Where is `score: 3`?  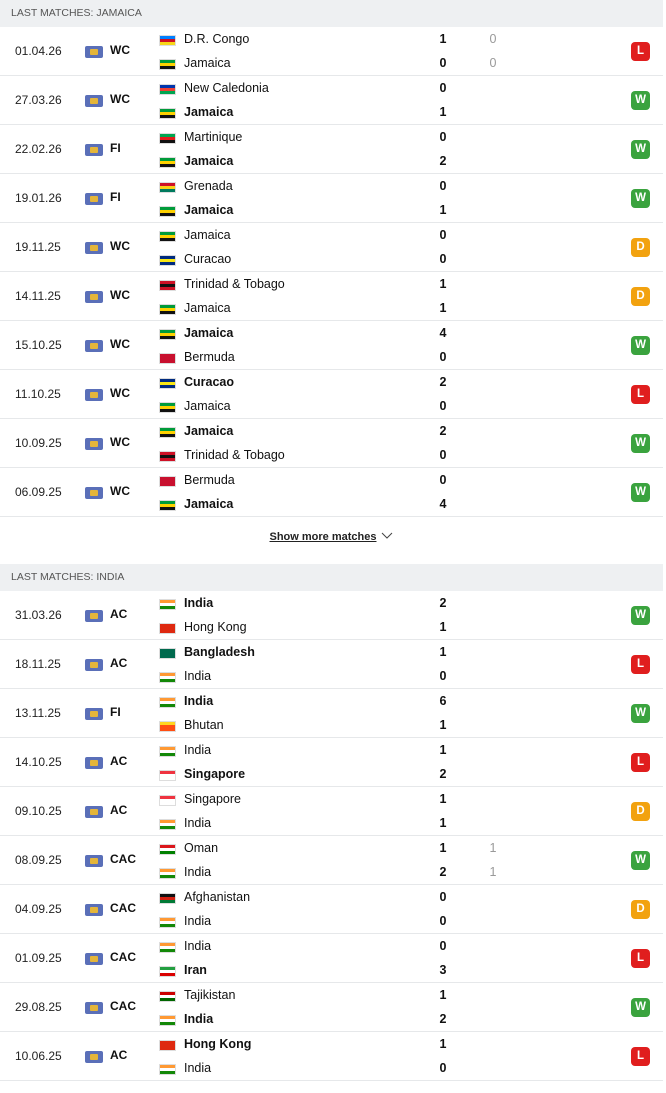 score: 3 is located at coordinates (443, 970).